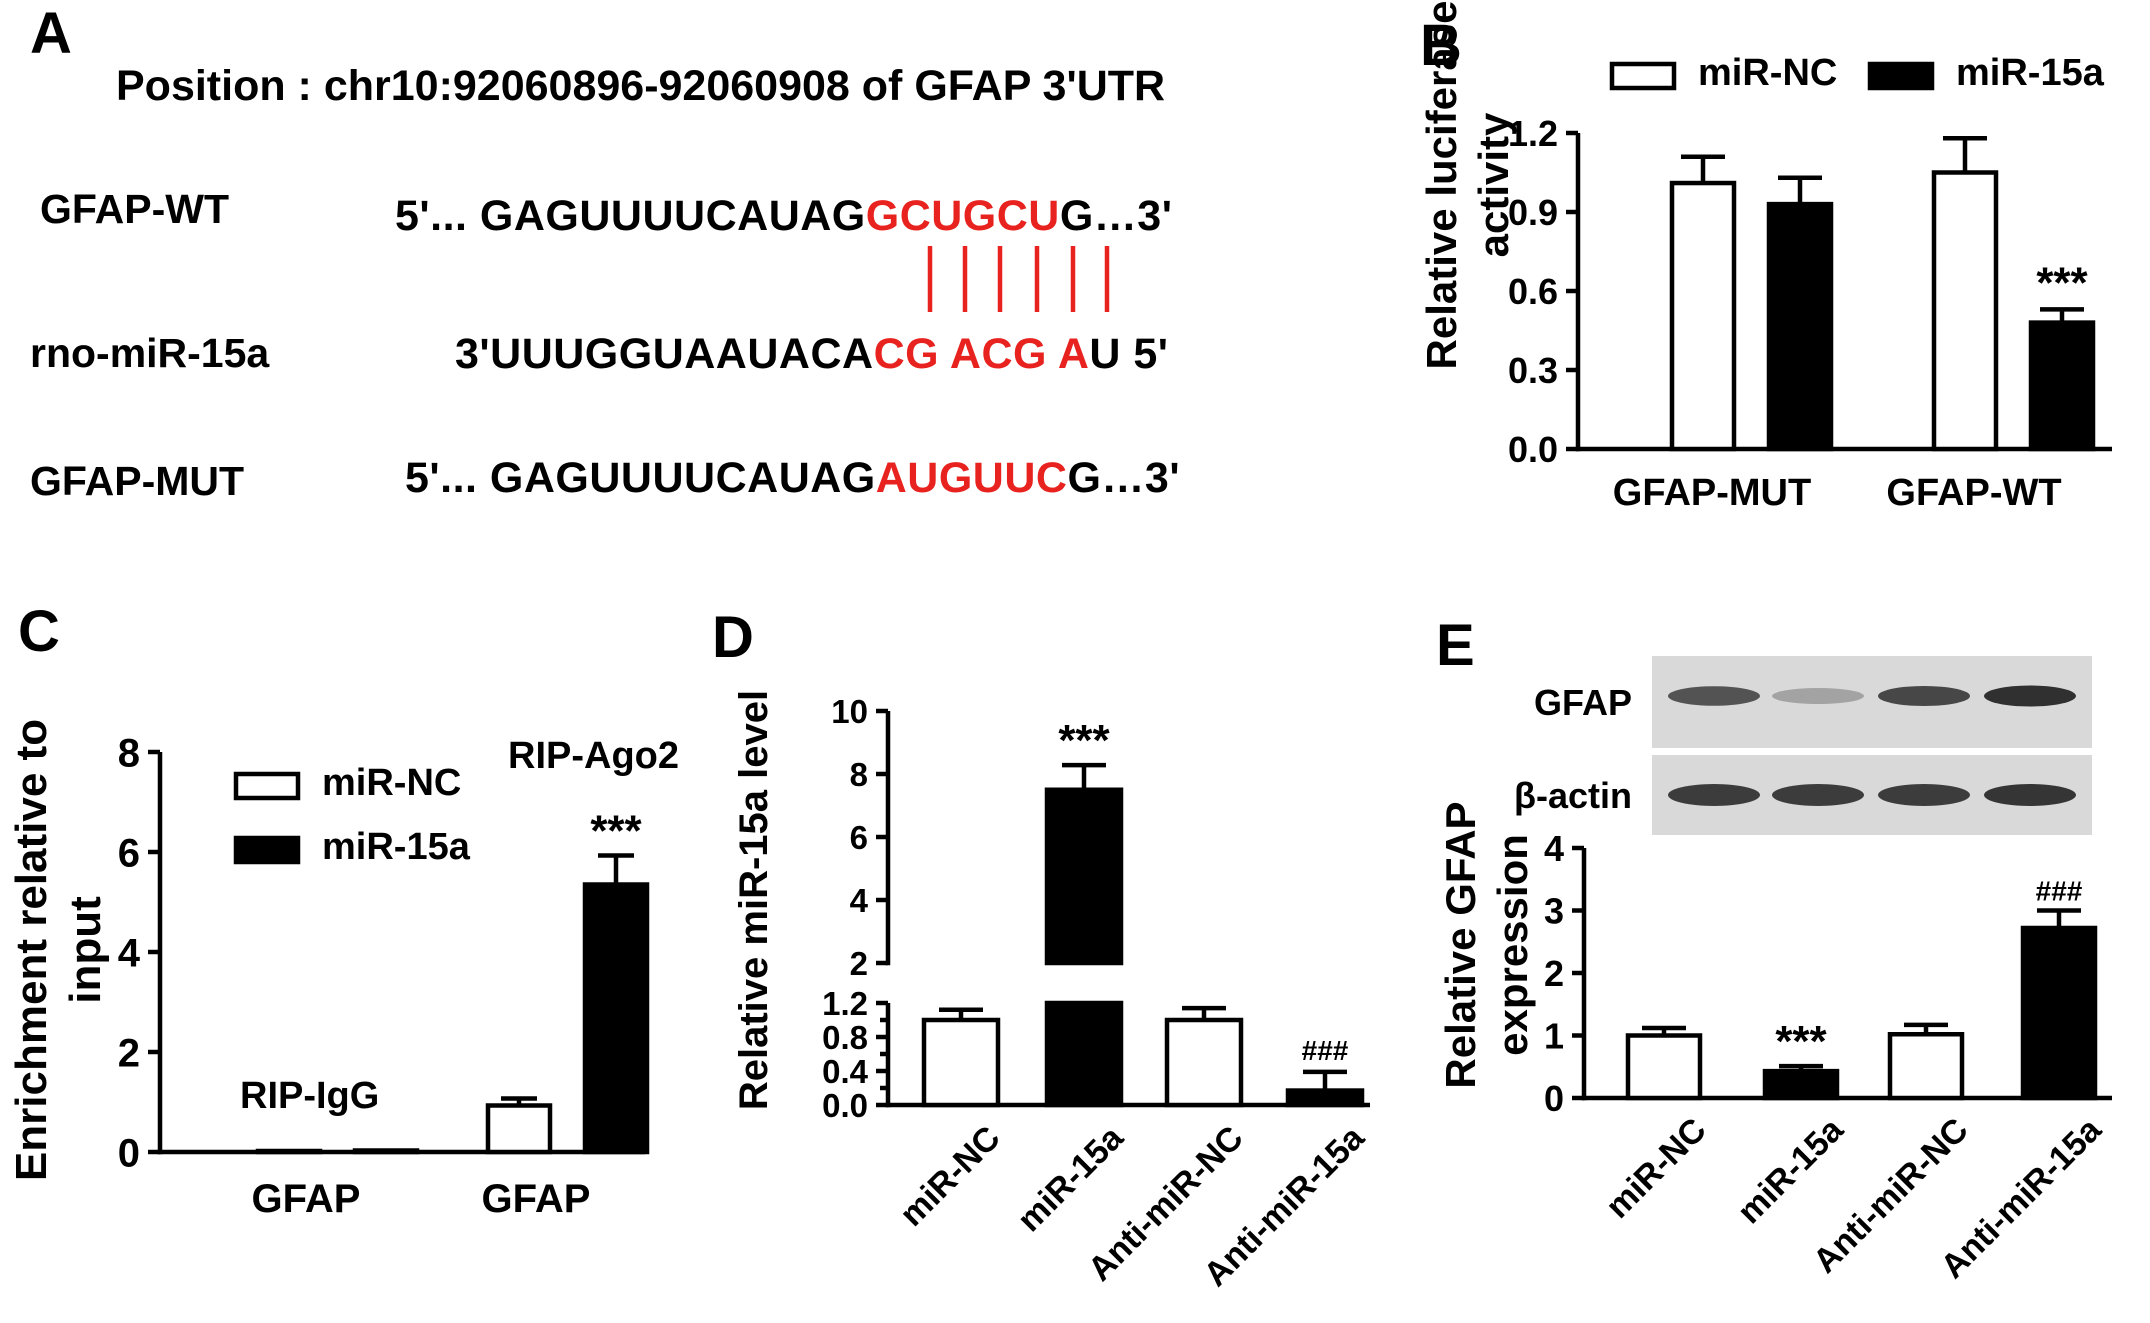  What do you see at coordinates (1554, 973) in the screenshot?
I see `e-y-axis-tick-label: 2` at bounding box center [1554, 973].